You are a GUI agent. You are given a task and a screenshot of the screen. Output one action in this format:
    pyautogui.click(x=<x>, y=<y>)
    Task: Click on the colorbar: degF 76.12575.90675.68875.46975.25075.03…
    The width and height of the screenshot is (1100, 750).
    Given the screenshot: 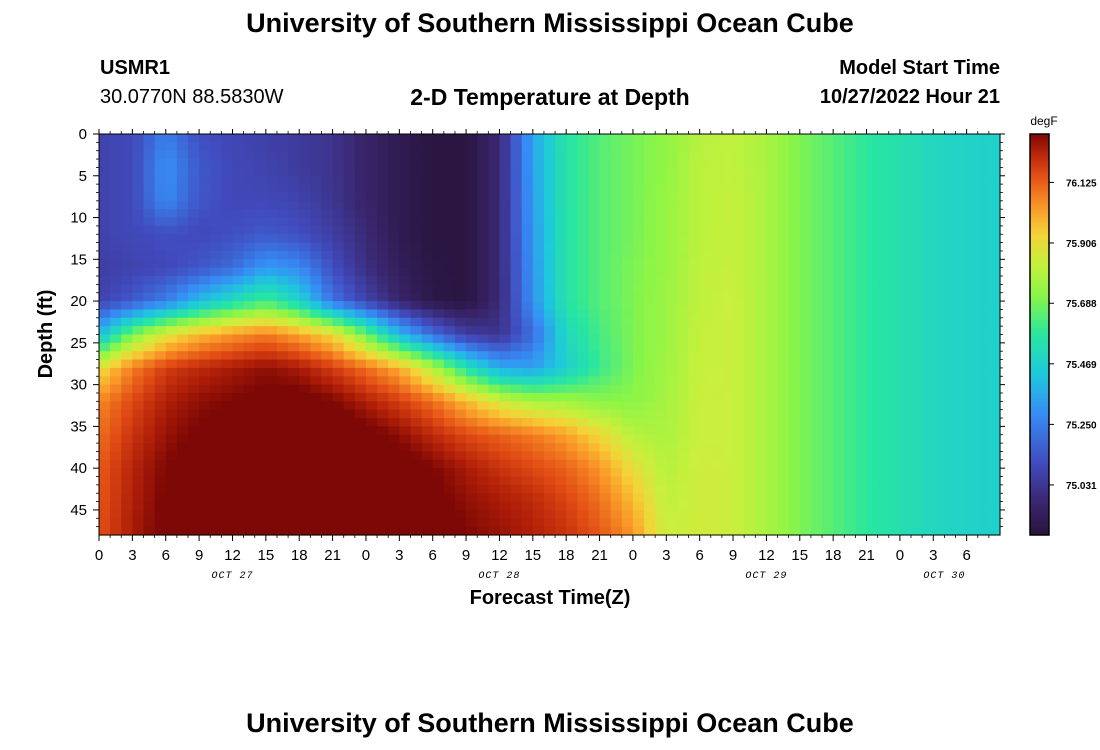 What is the action you would take?
    pyautogui.click(x=1063, y=325)
    